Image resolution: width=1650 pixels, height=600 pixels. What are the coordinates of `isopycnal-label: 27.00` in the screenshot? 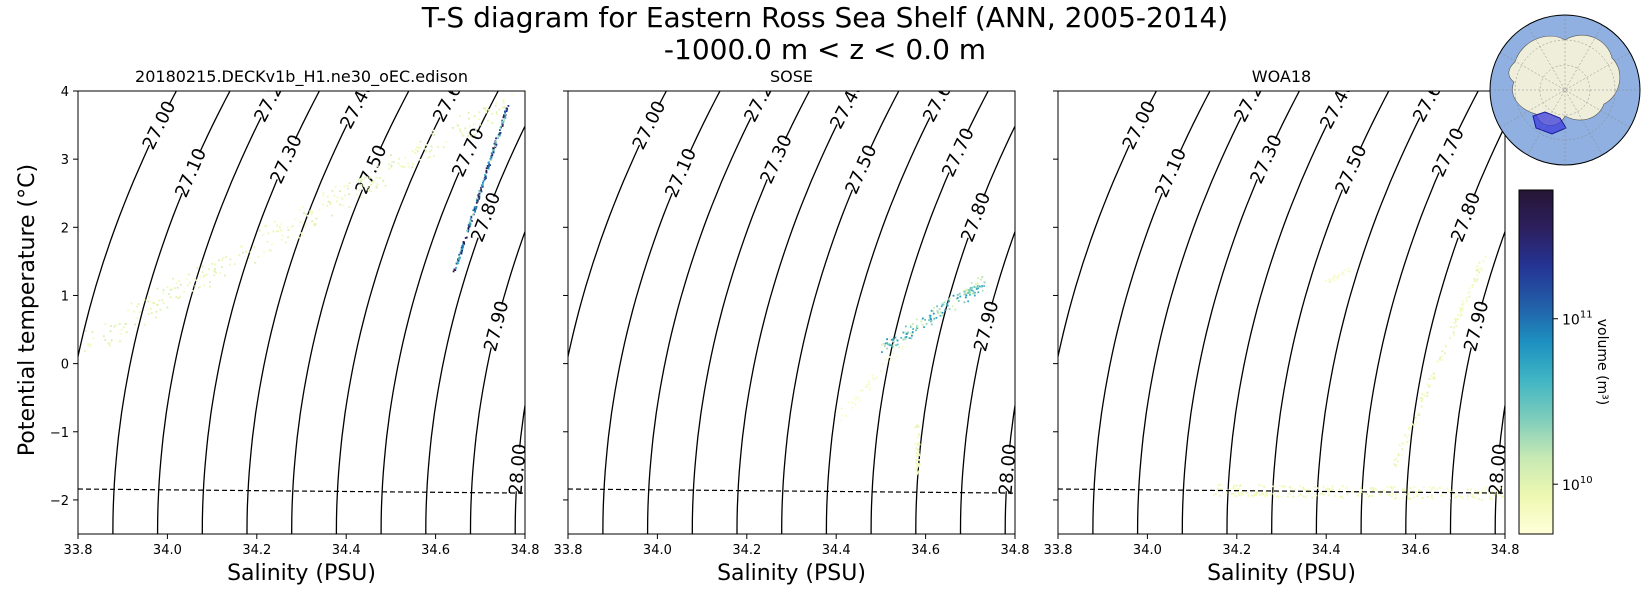 It's located at (160, 125).